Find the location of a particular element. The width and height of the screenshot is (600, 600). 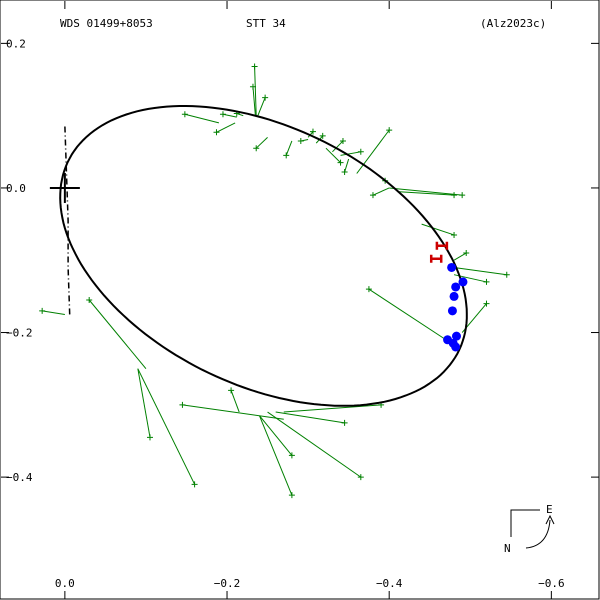

compass-arrow-head is located at coordinates (550, 519).